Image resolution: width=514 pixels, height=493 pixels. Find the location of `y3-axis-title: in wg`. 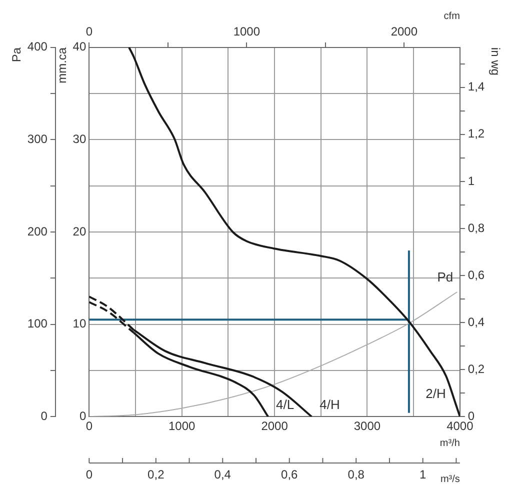

y3-axis-title: in wg is located at coordinates (495, 61).